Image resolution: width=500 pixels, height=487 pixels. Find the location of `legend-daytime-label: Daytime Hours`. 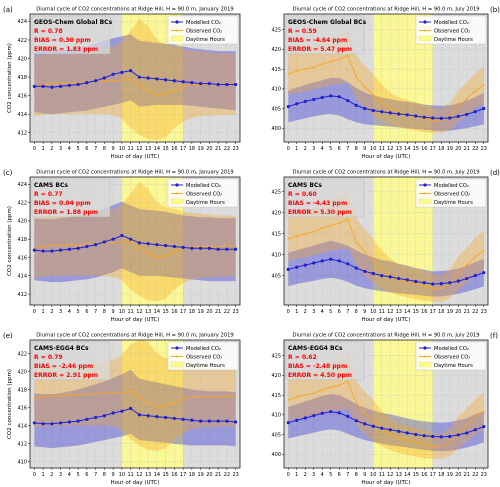

legend-daytime-label: Daytime Hours is located at coordinates (205, 203).